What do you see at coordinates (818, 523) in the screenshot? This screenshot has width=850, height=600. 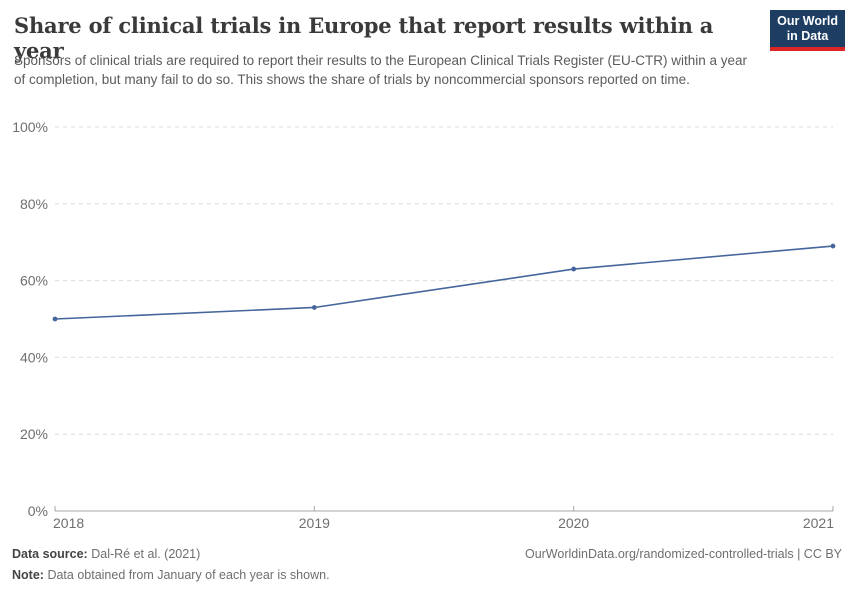 I see `x-axis-label: 2021` at bounding box center [818, 523].